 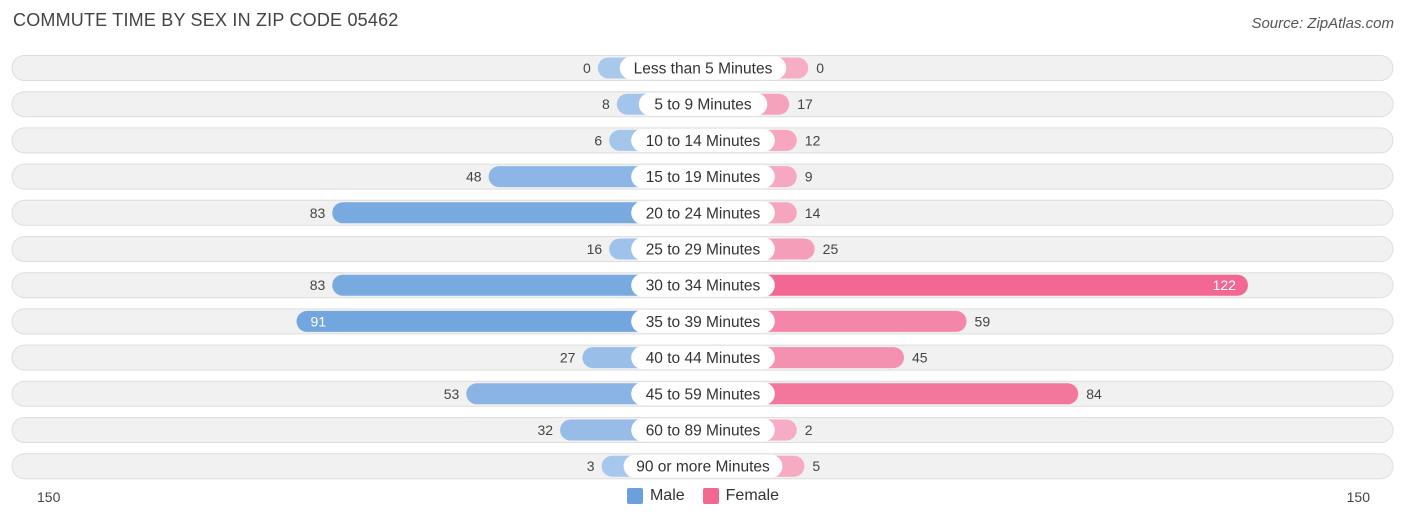 What do you see at coordinates (809, 430) in the screenshot?
I see `value-label-female: 2` at bounding box center [809, 430].